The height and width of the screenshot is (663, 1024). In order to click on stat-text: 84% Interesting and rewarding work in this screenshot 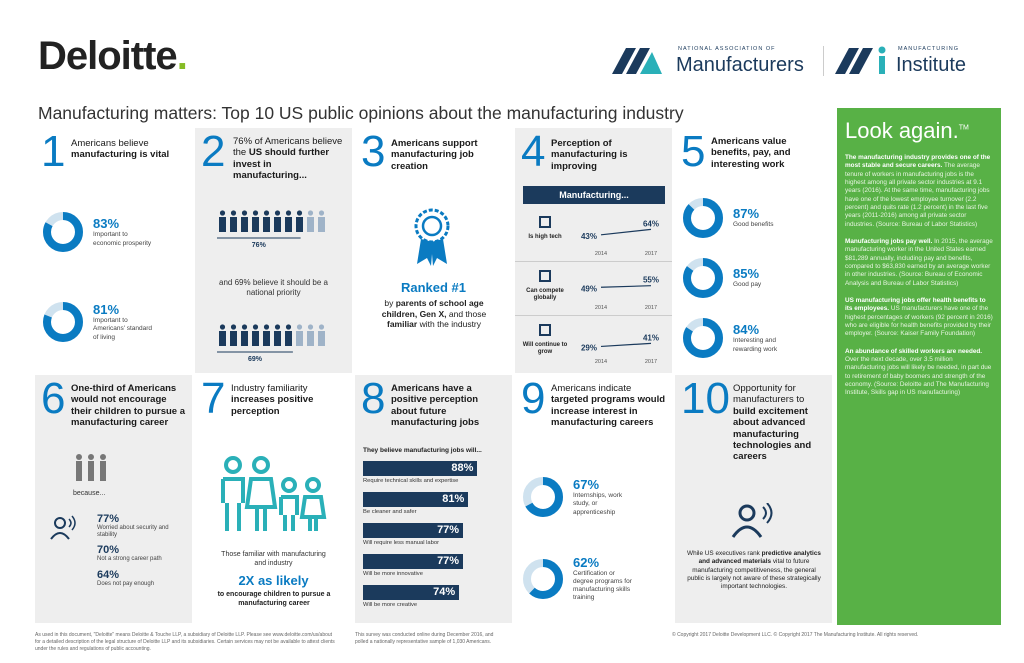, I will do `click(764, 337)`.